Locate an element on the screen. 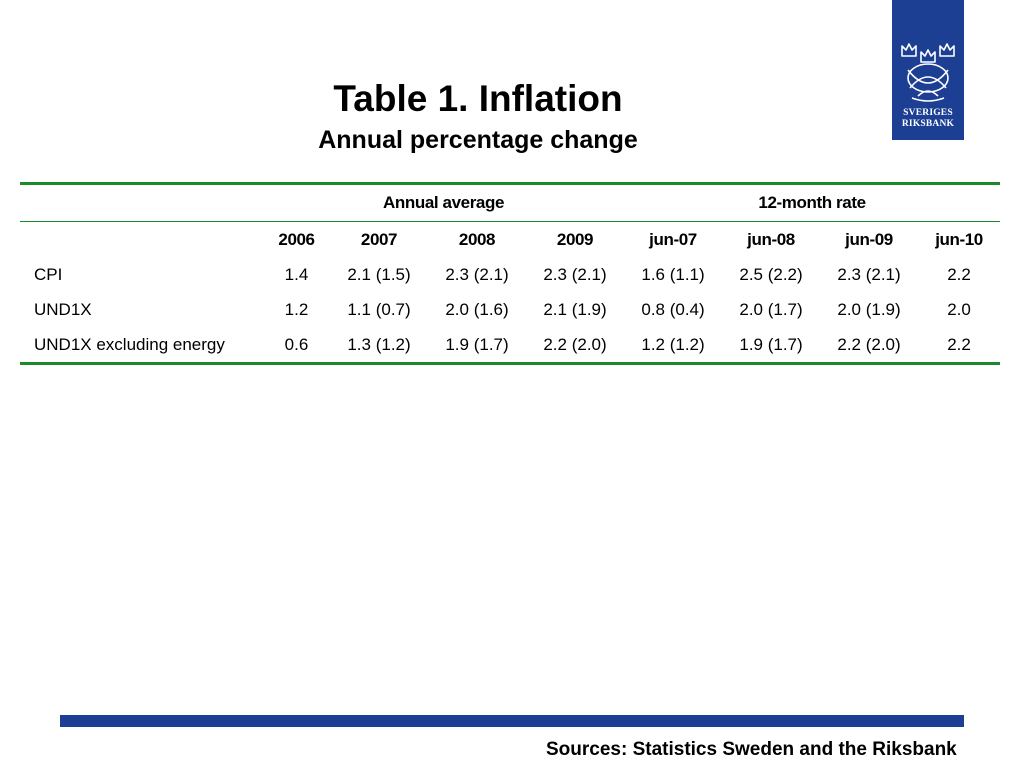  page-subtitle: Annual percentage change is located at coordinates (478, 140).